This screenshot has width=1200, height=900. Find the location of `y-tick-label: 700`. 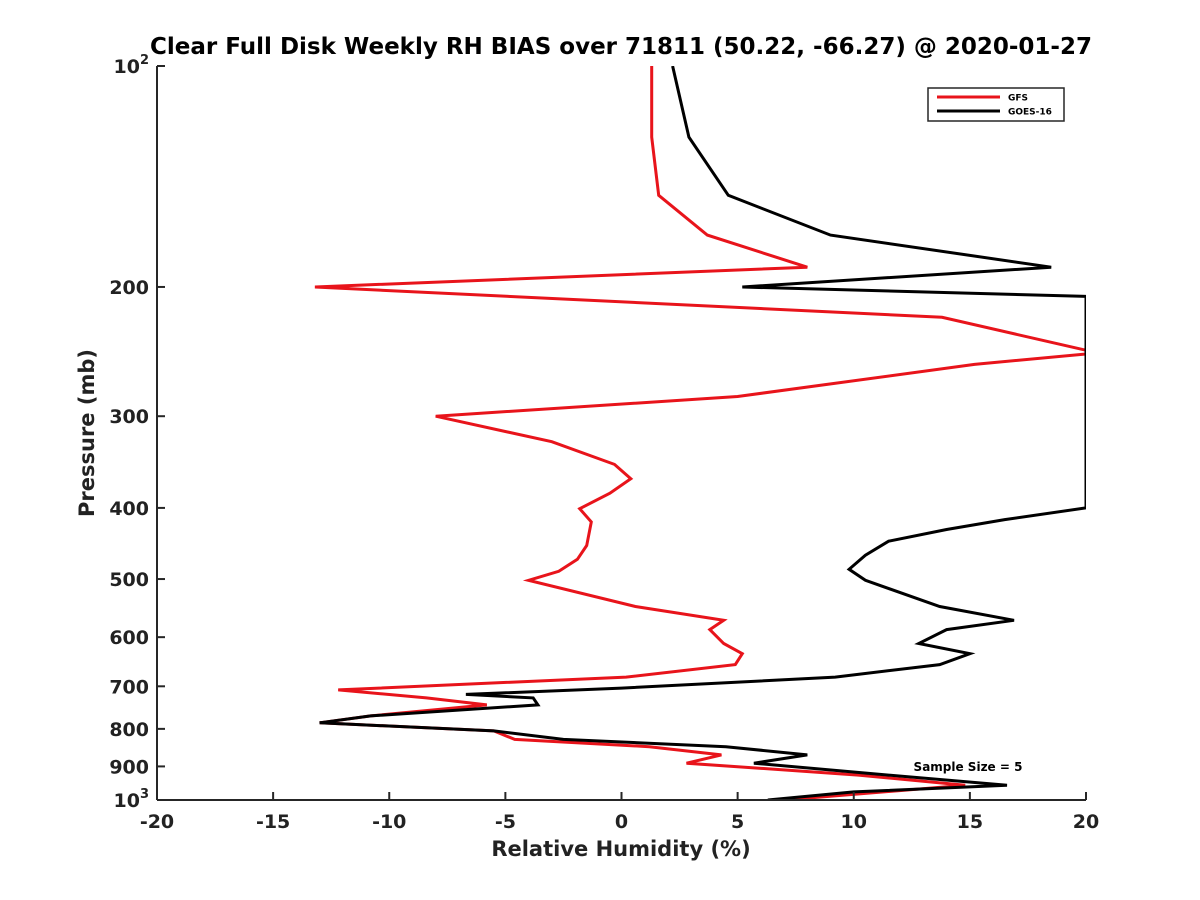

y-tick-label: 700 is located at coordinates (129, 687).